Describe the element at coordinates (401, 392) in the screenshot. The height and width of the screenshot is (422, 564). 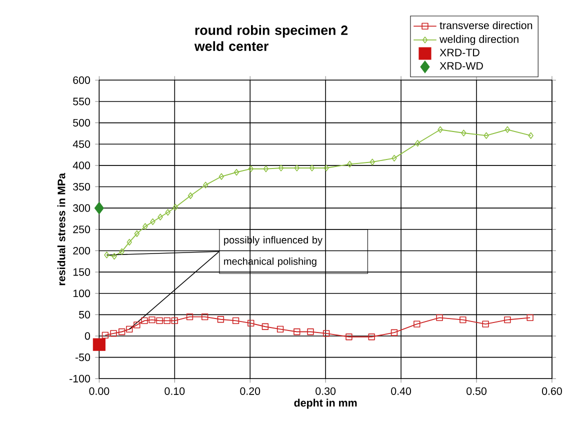
I see `x-tick-label: 0.40` at that location.